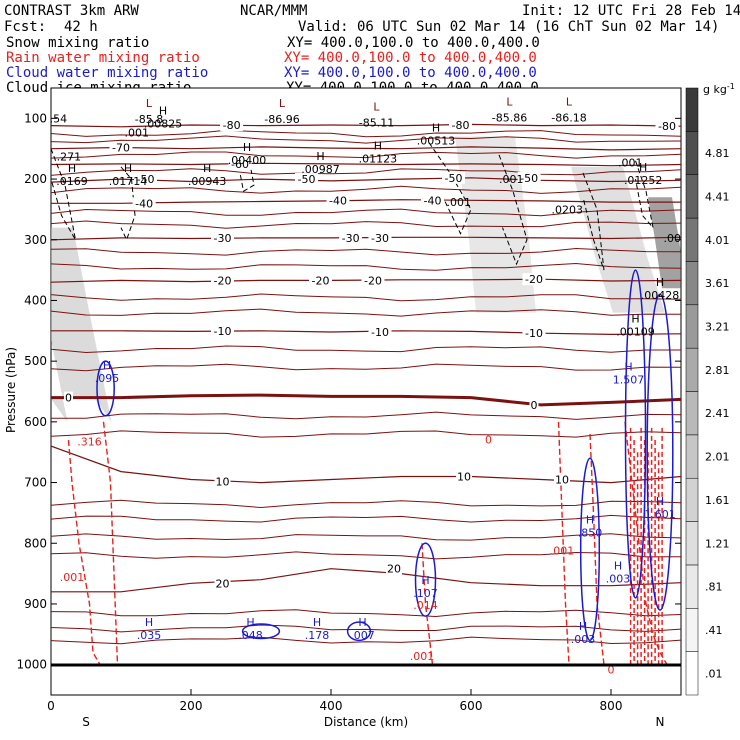 Image resolution: width=740 pixels, height=740 pixels. I want to click on fcst-label: Fcst:, so click(25, 27).